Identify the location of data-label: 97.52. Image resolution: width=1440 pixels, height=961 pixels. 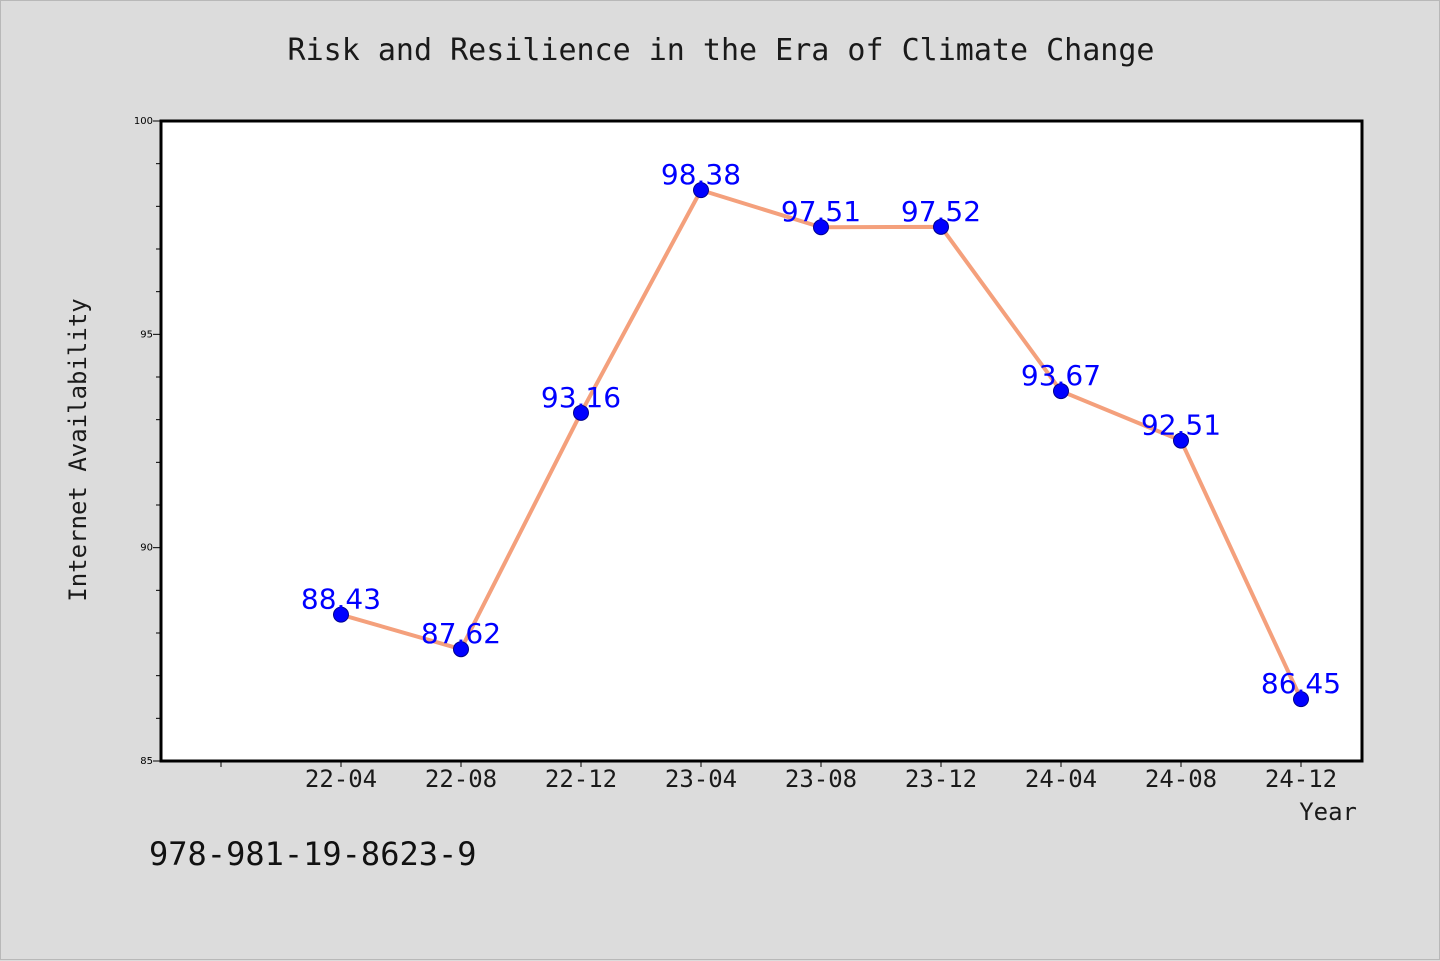
(941, 211).